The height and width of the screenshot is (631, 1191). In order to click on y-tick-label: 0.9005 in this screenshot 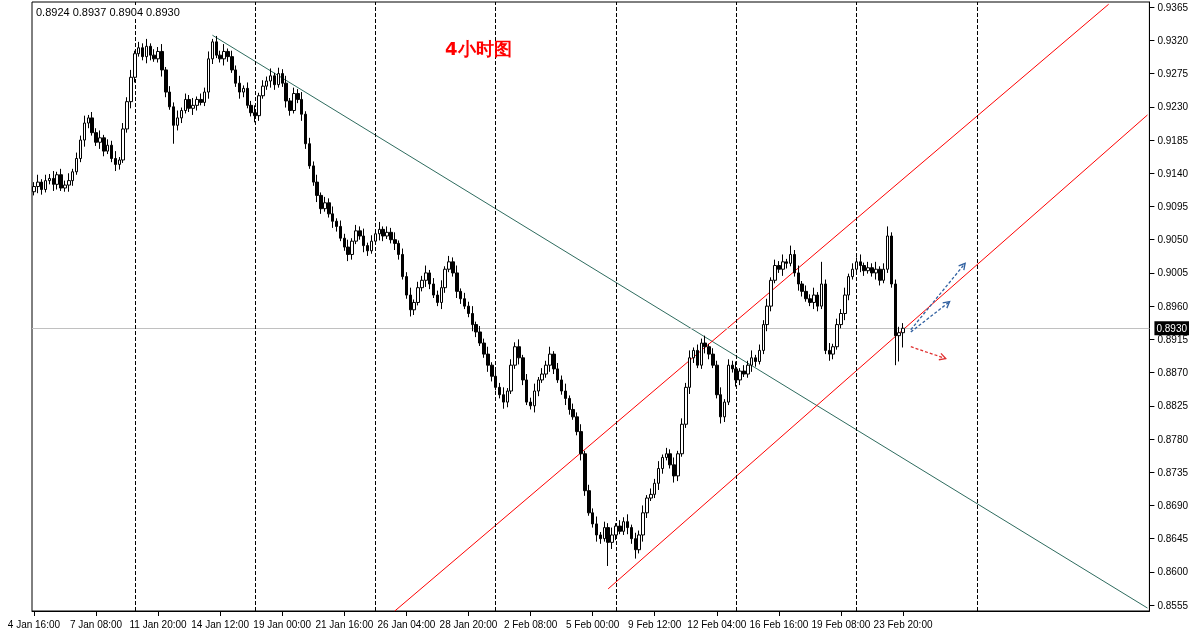, I will do `click(1173, 273)`.